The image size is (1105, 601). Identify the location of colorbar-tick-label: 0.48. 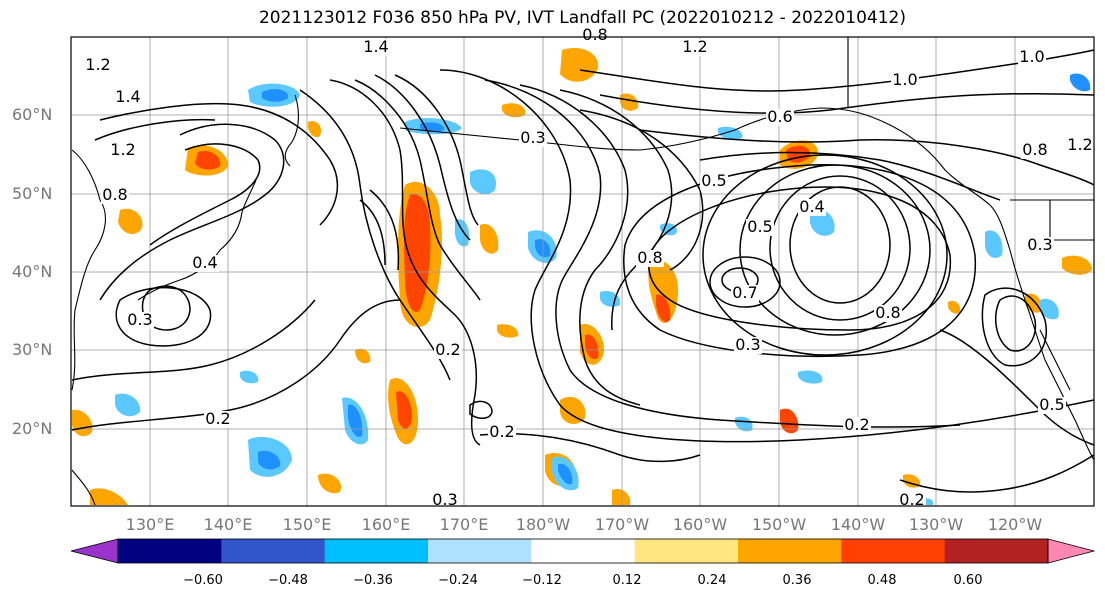
(882, 580).